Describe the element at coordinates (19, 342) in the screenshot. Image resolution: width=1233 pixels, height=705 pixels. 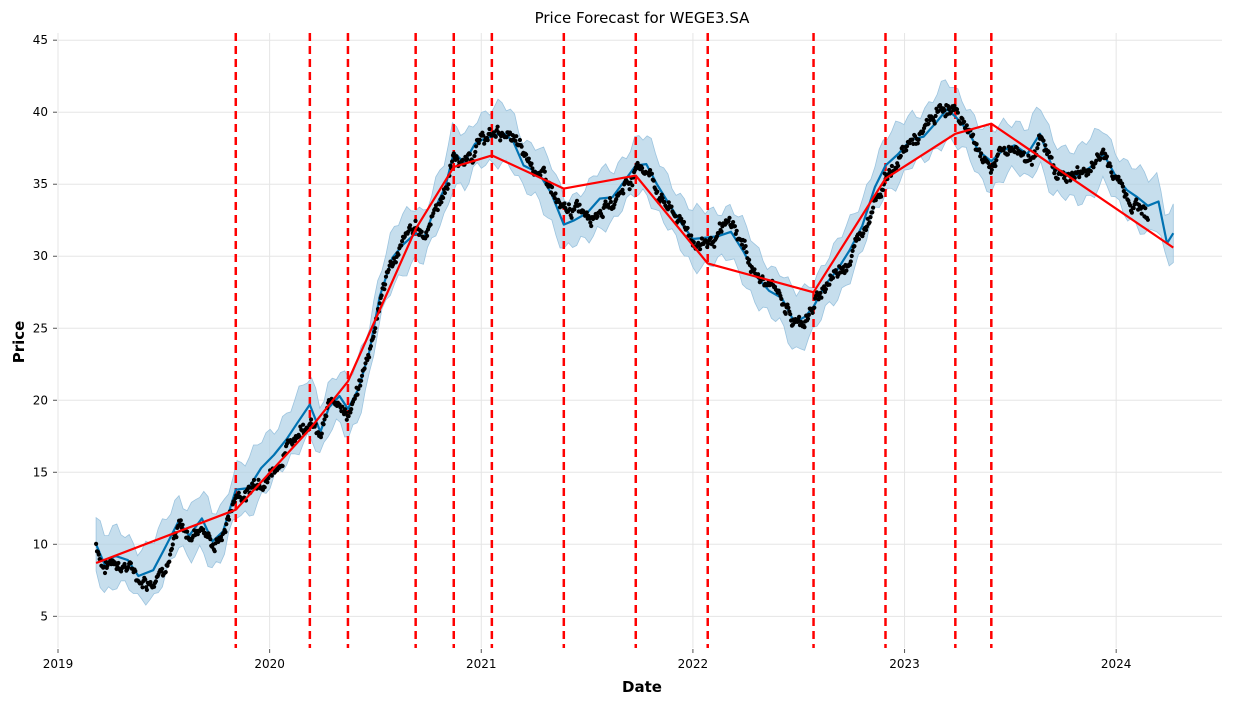
I see `y-axis-title: Price` at that location.